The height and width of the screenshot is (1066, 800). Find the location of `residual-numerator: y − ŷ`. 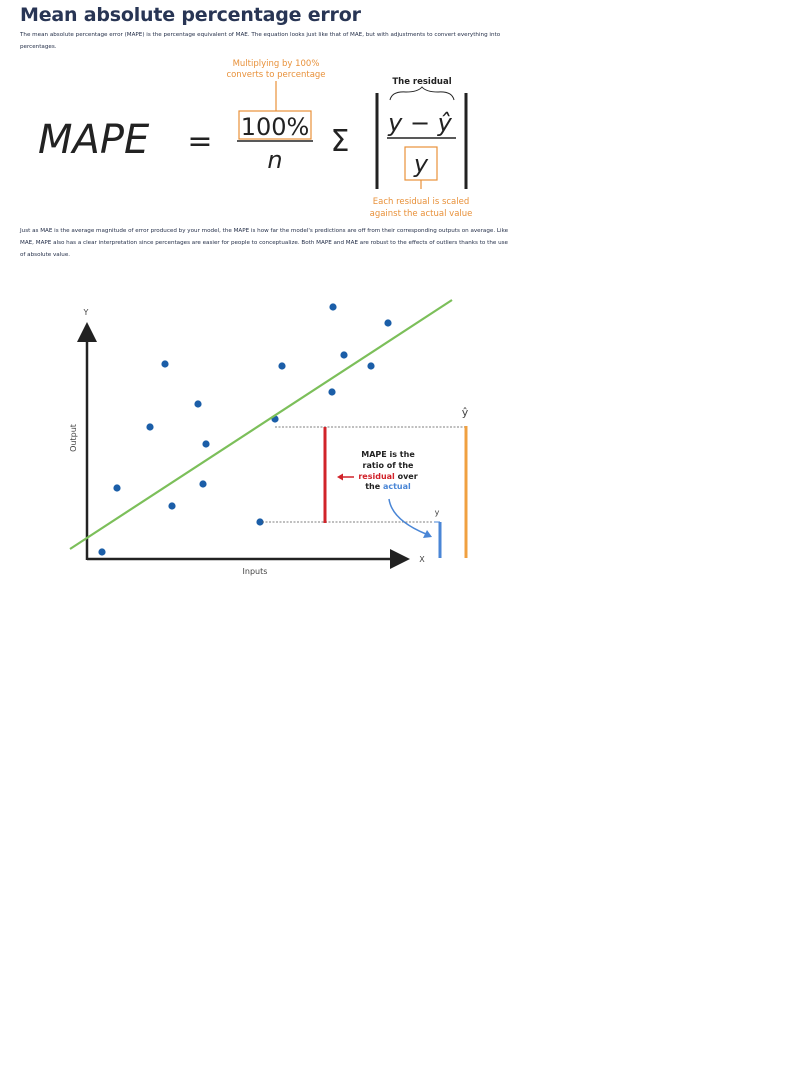

residual-numerator: y − ŷ is located at coordinates (420, 123).